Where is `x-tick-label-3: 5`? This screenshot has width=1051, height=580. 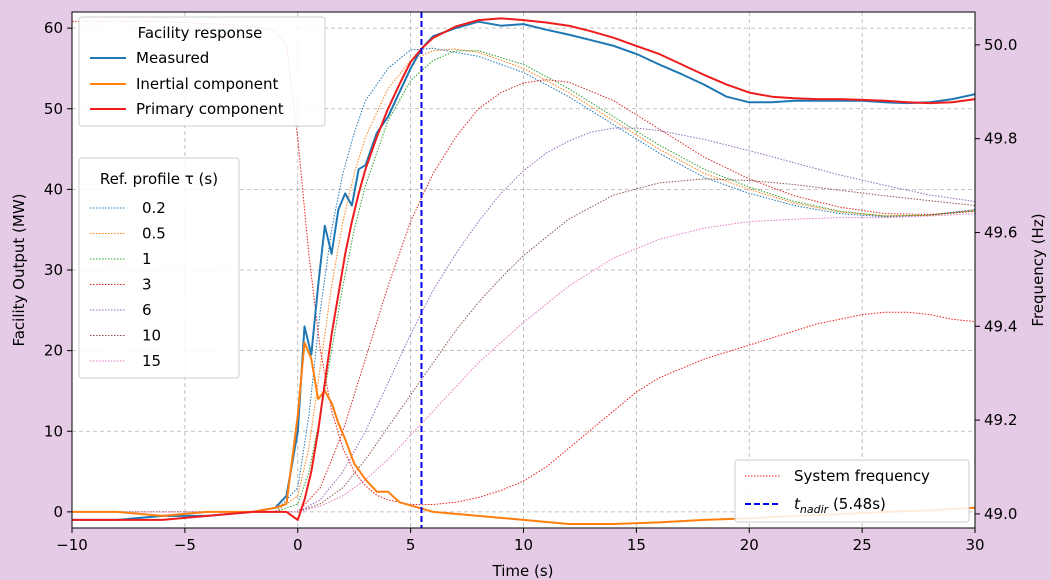 x-tick-label-3: 5 is located at coordinates (411, 545).